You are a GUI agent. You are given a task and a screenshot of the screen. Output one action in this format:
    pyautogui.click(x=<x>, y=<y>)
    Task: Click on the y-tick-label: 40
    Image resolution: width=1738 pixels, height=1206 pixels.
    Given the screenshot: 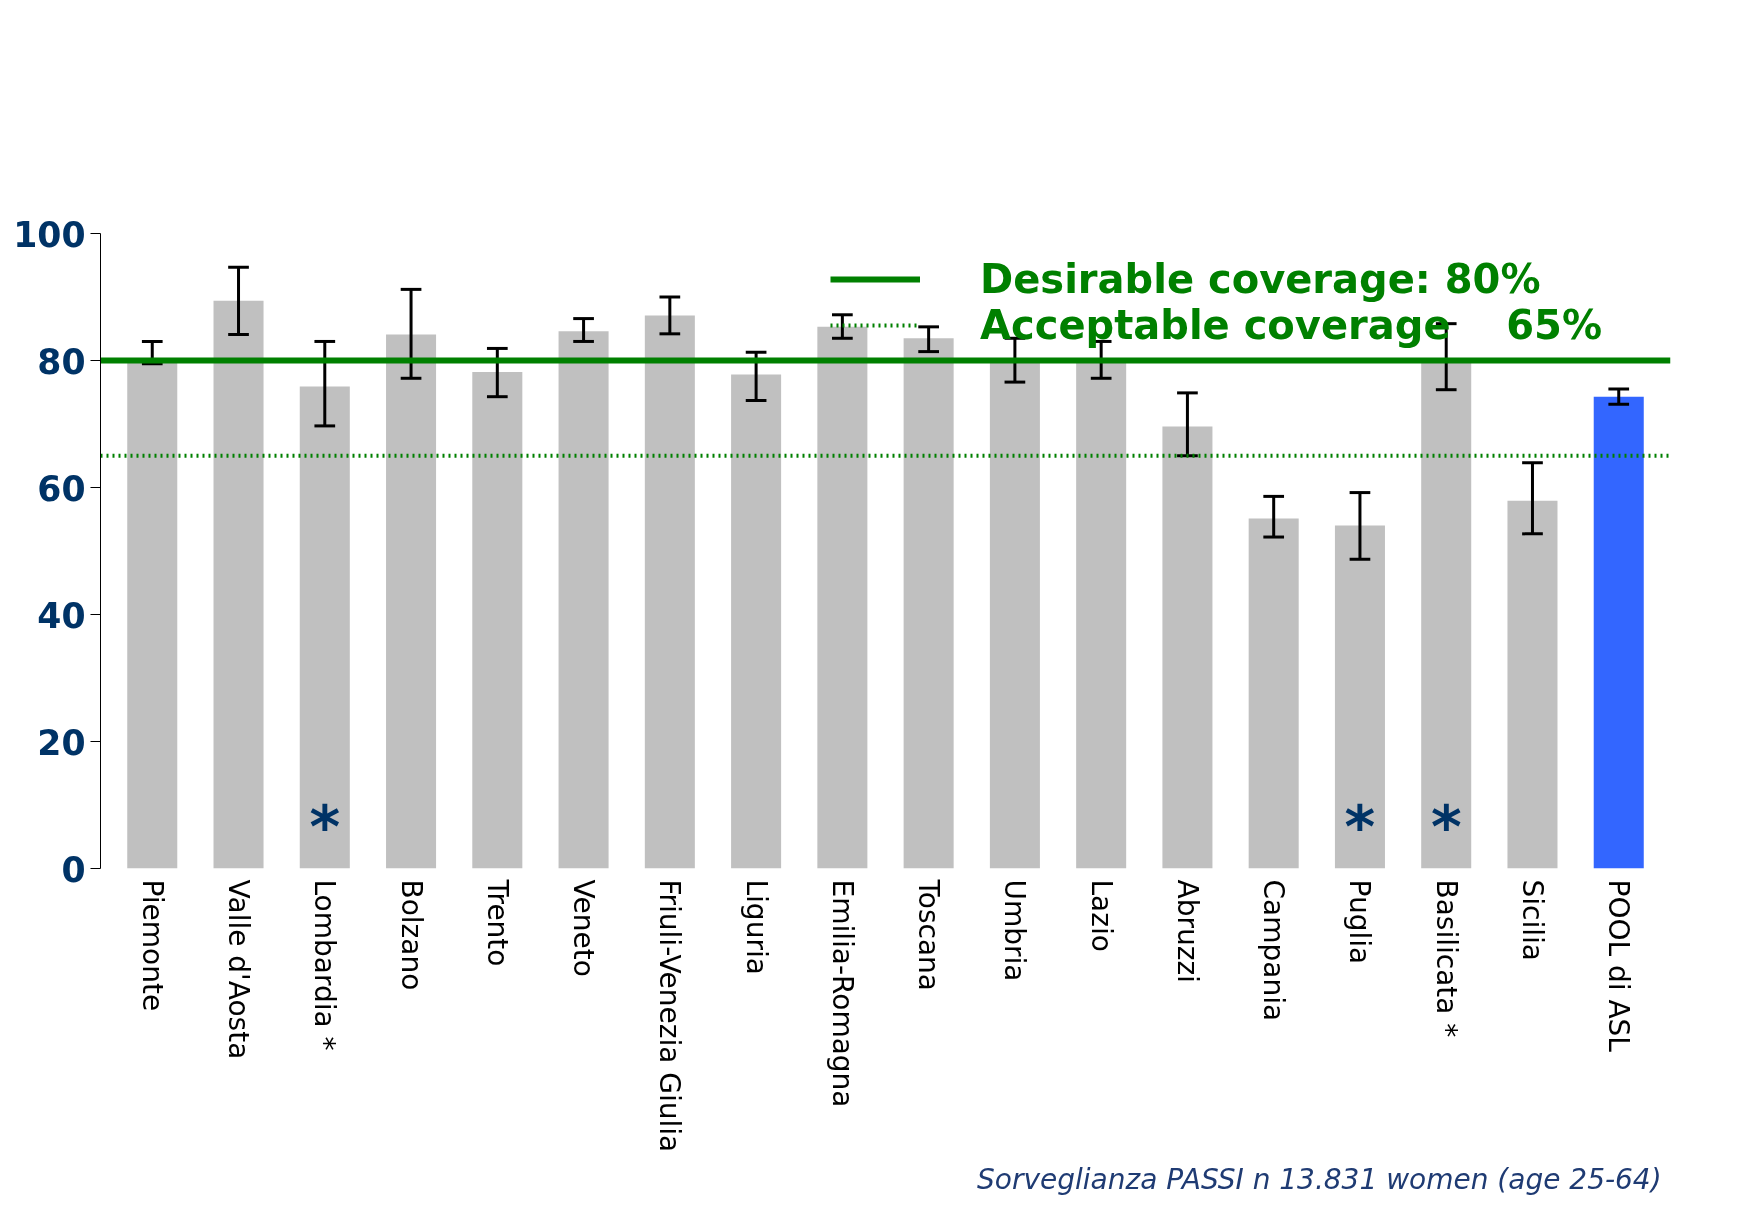 What is the action you would take?
    pyautogui.click(x=61, y=615)
    